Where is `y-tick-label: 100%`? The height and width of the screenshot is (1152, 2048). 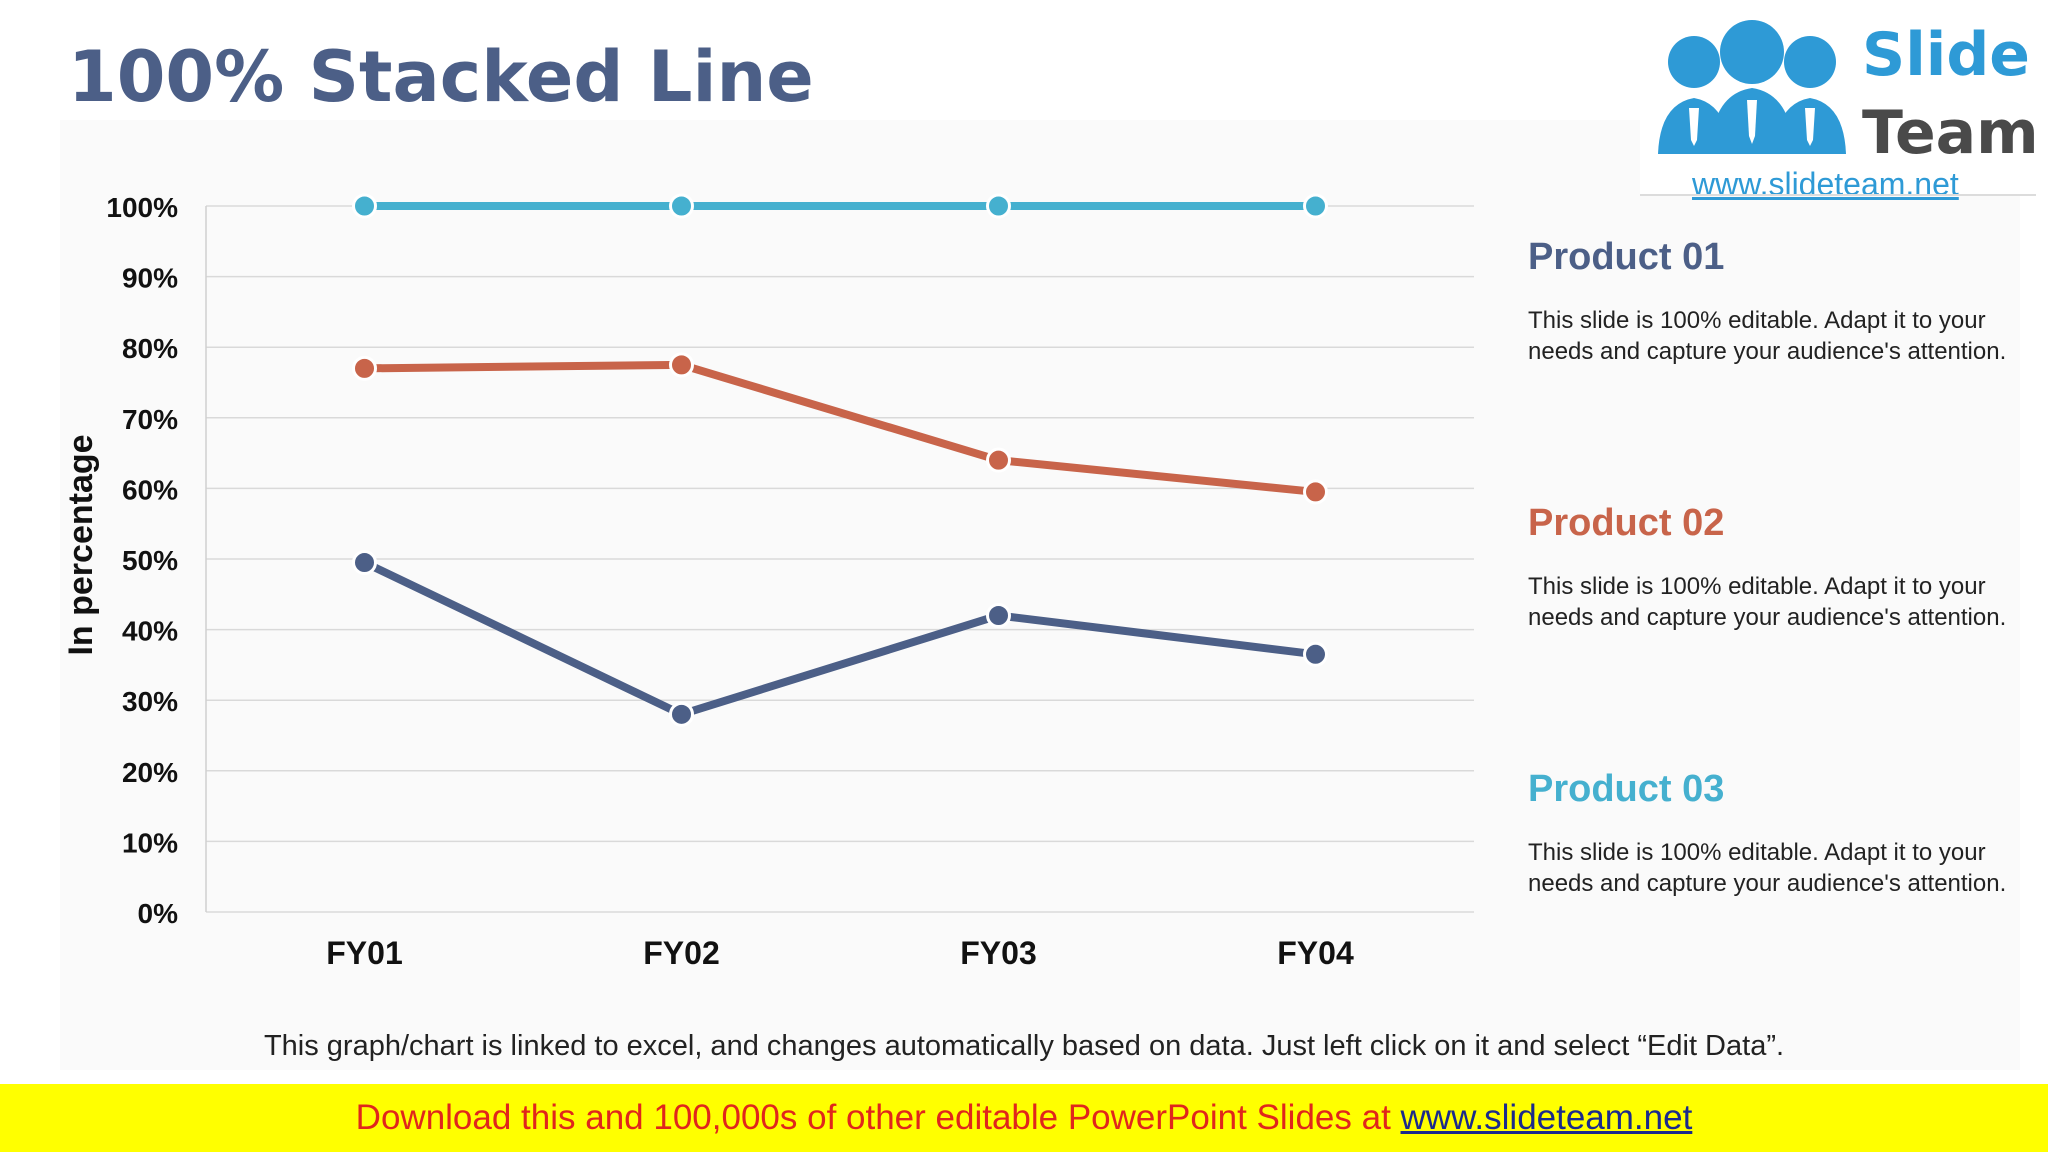
y-tick-label: 100% is located at coordinates (142, 207).